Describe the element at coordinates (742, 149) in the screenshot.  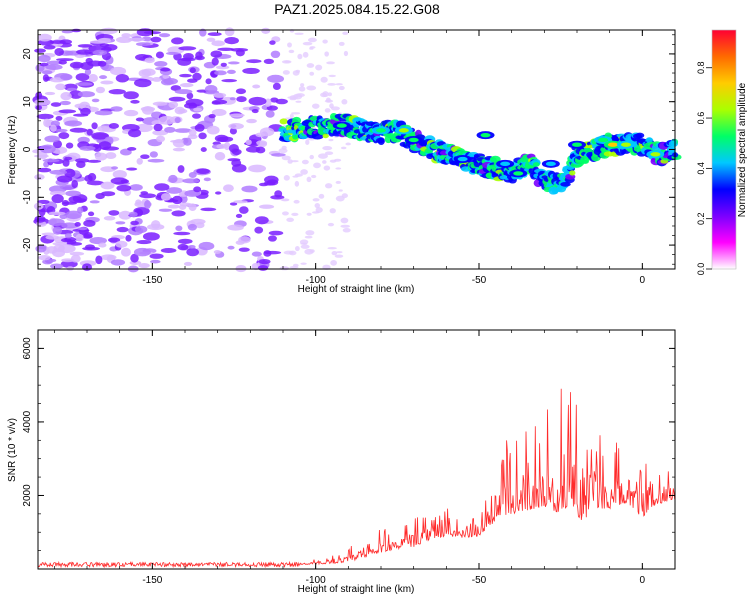
I see `colorbar-label: Normalized spectral amplitude` at that location.